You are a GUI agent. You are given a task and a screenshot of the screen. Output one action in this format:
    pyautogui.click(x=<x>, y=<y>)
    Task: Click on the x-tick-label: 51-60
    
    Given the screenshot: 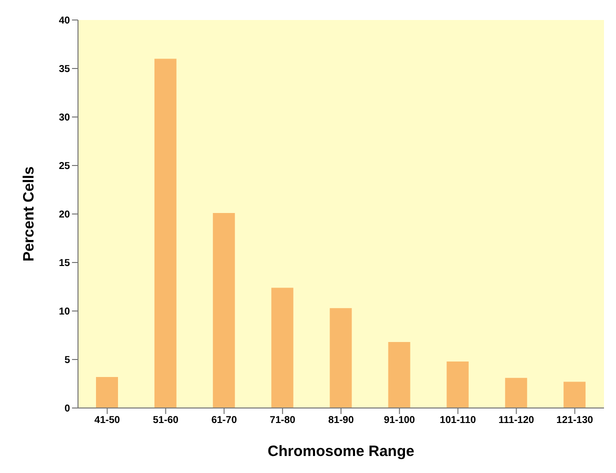 What is the action you would take?
    pyautogui.click(x=165, y=420)
    